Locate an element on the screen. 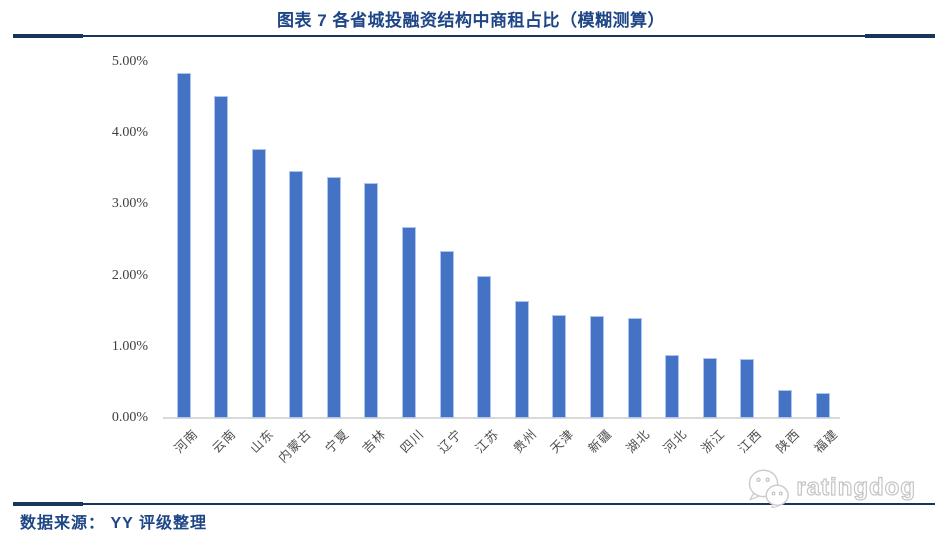  x-axis-tick-label: 四川 is located at coordinates (412, 441).